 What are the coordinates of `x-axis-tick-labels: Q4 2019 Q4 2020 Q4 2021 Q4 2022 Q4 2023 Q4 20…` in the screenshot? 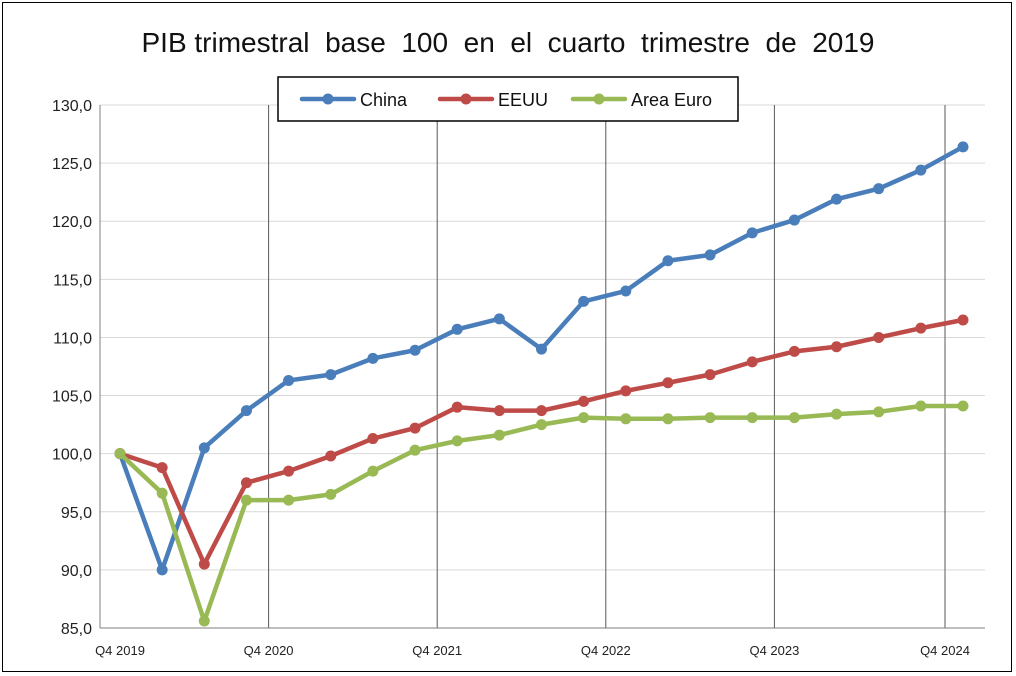 It's located at (532, 650).